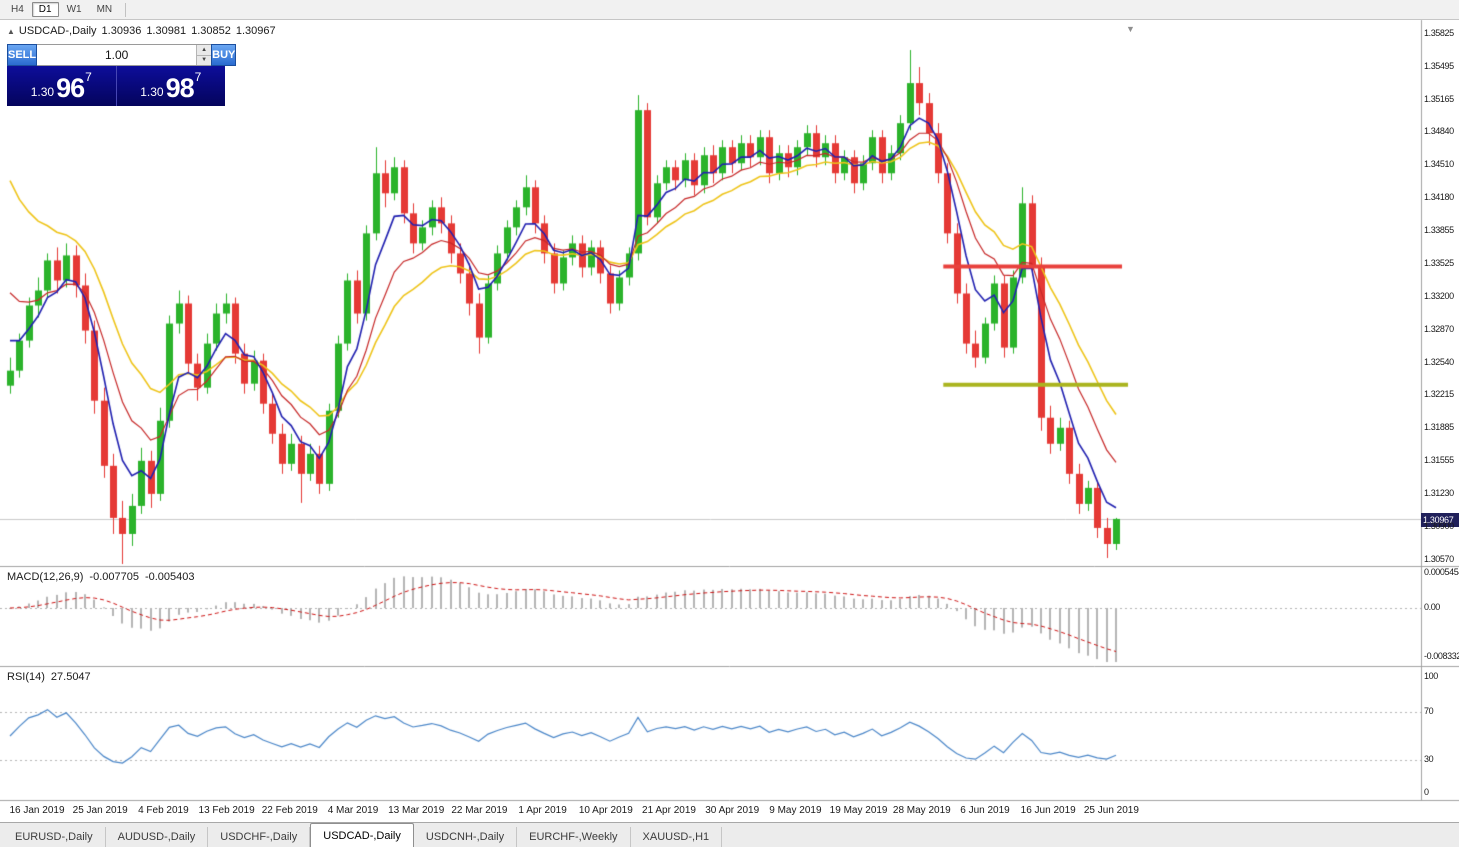 Image resolution: width=1459 pixels, height=847 pixels. What do you see at coordinates (70, 88) in the screenshot?
I see `bid-big-digits: 96` at bounding box center [70, 88].